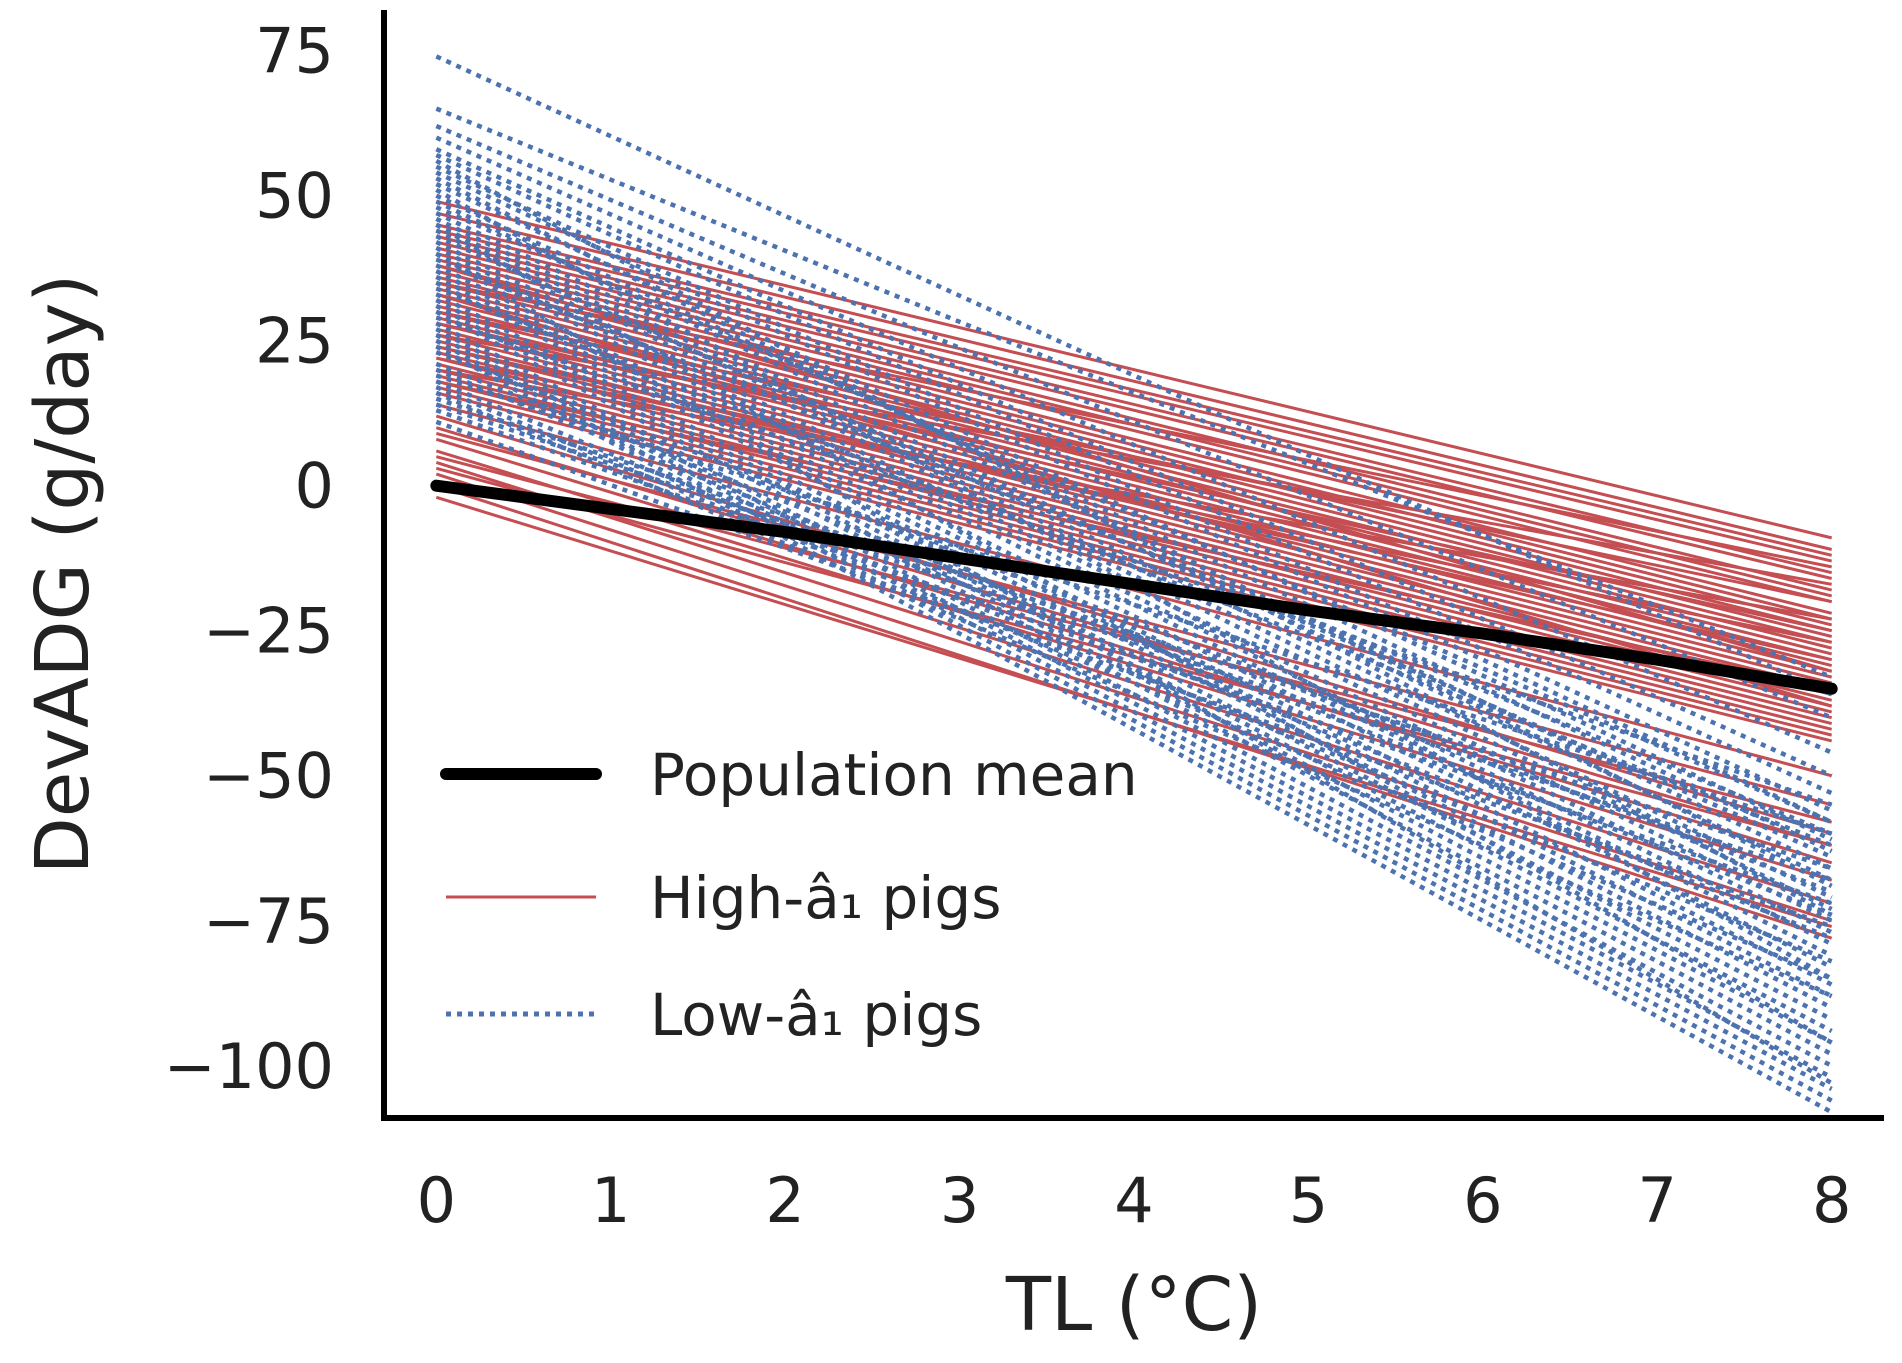  What do you see at coordinates (249, 1066) in the screenshot?
I see `y-tick-label-7: −100` at bounding box center [249, 1066].